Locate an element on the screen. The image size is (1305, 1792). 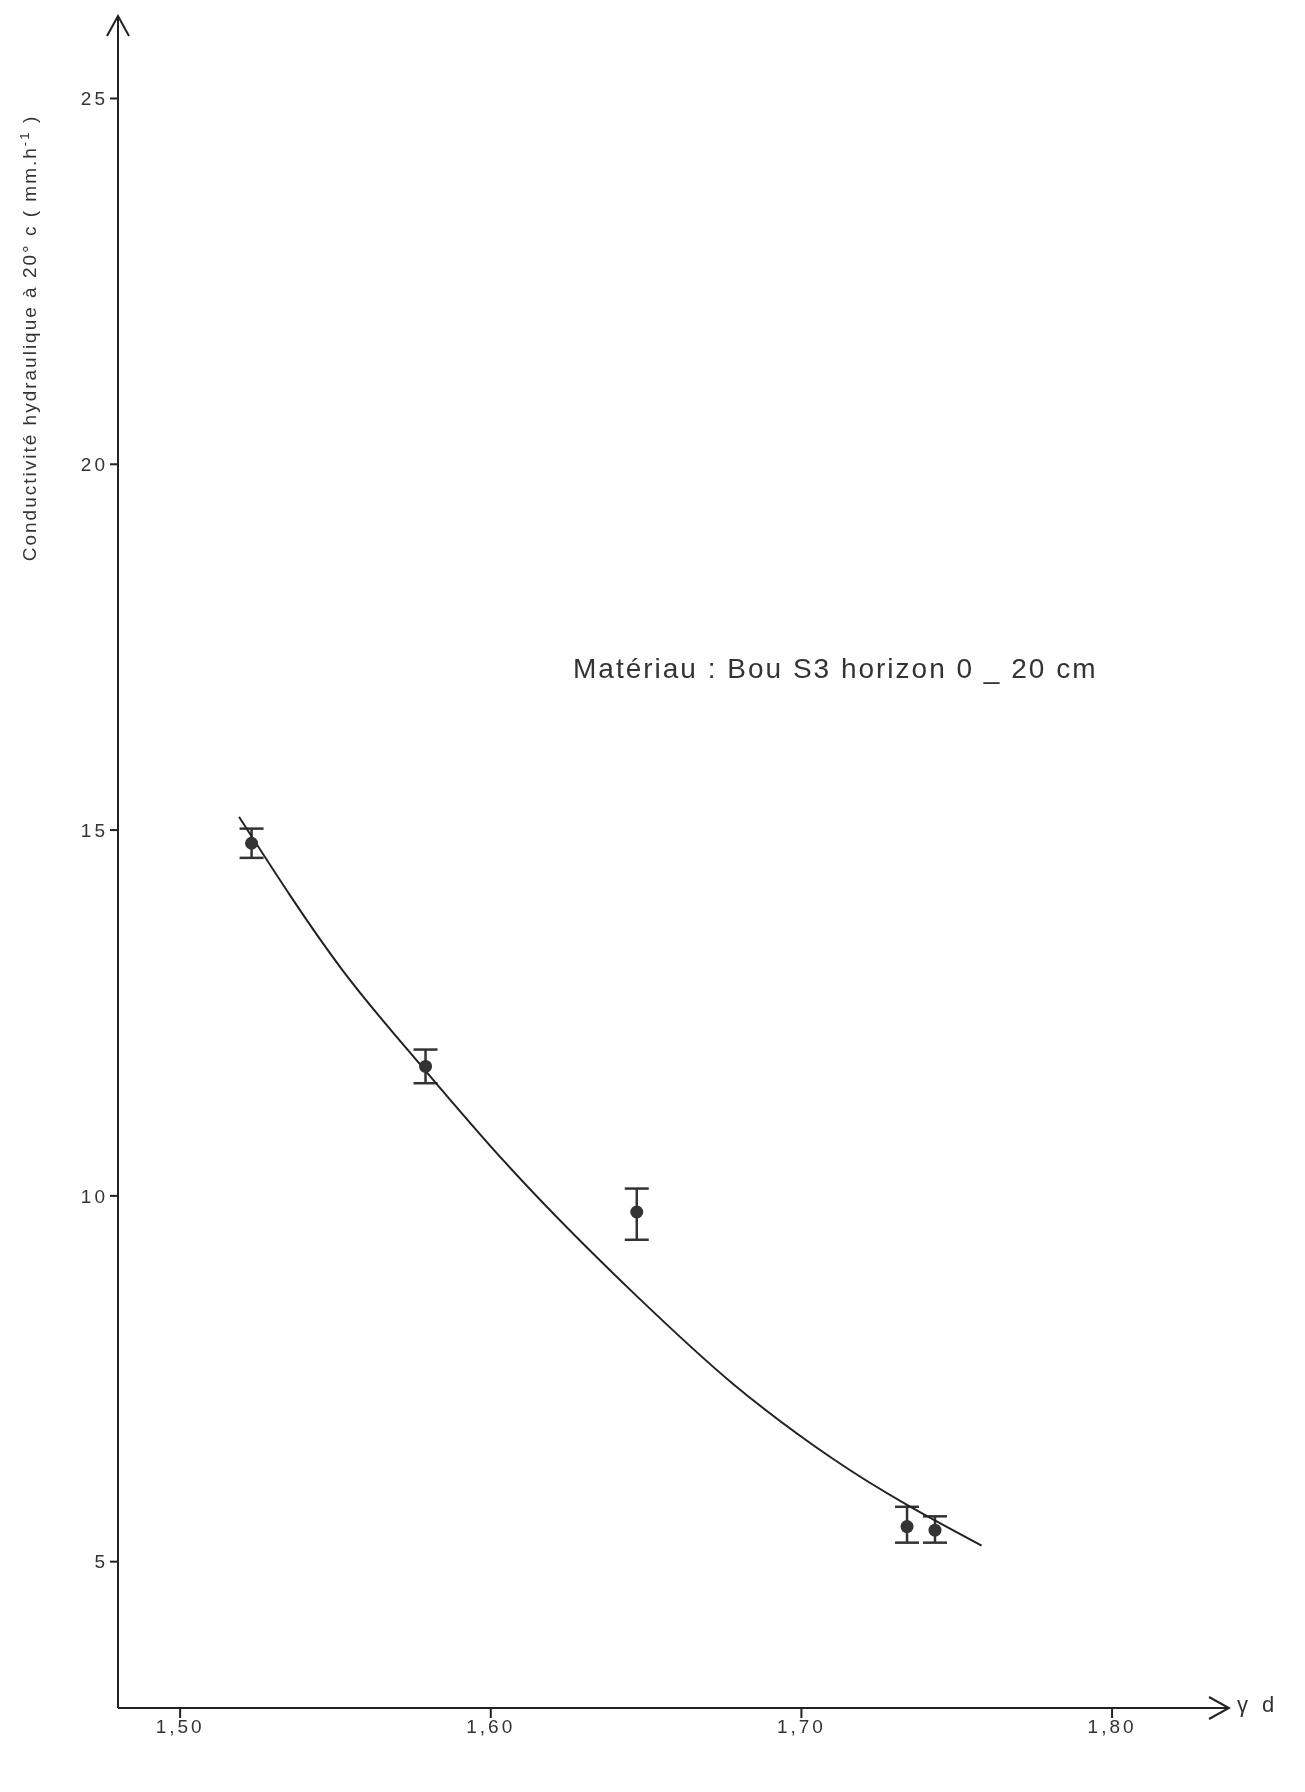
y-tick-label: 25 is located at coordinates (94, 99).